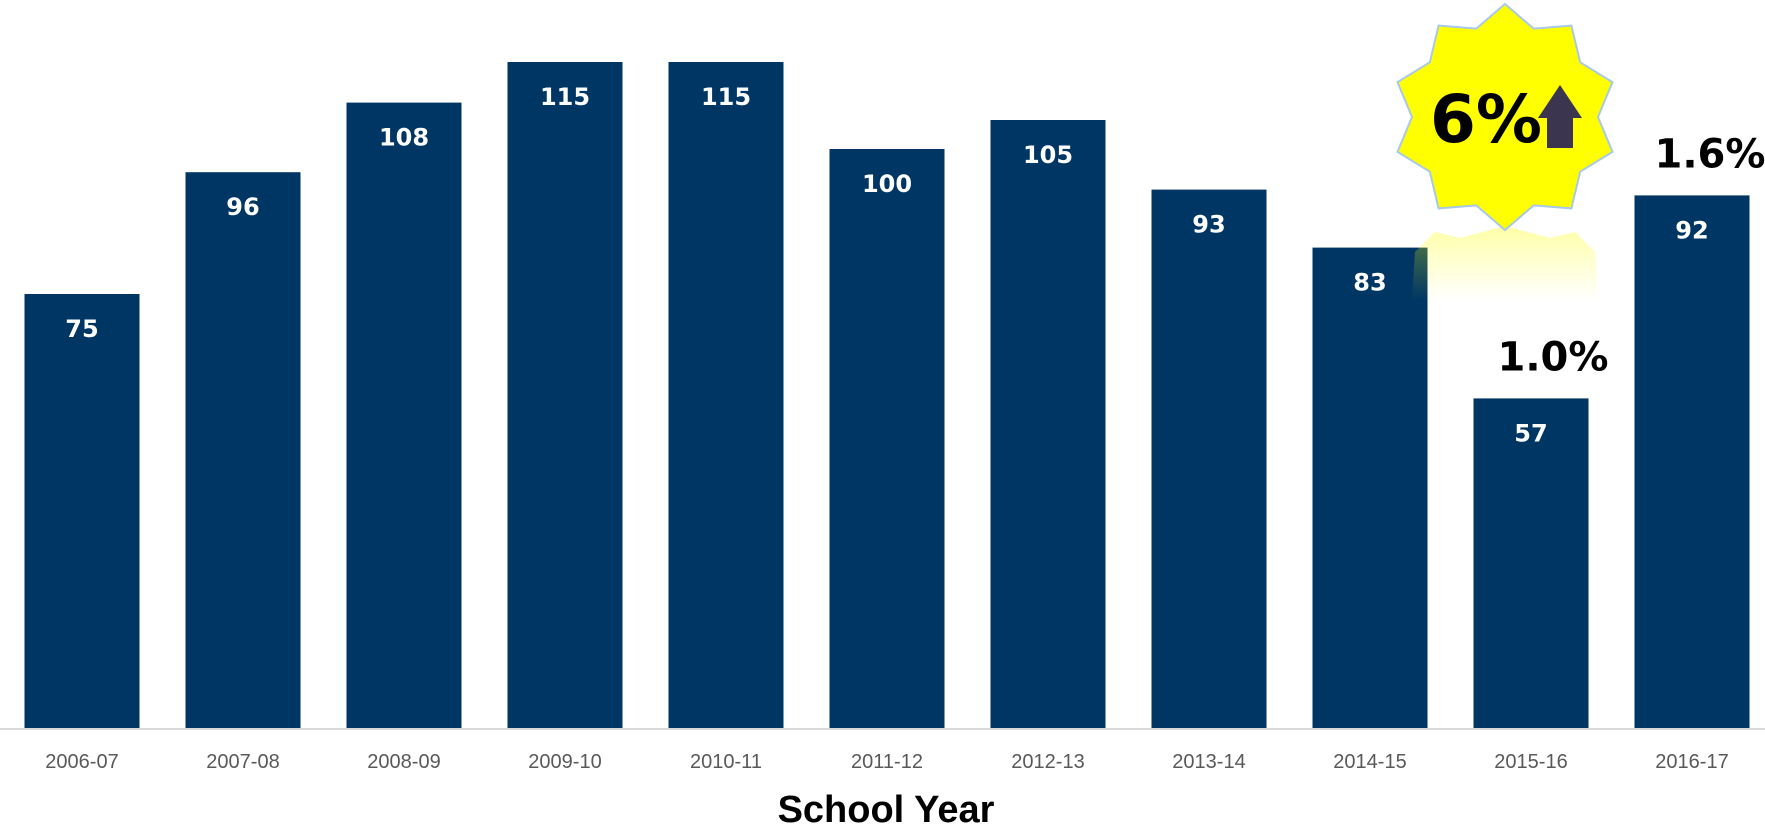  Describe the element at coordinates (1369, 283) in the screenshot. I see `data-label-2014-15: 83` at that location.